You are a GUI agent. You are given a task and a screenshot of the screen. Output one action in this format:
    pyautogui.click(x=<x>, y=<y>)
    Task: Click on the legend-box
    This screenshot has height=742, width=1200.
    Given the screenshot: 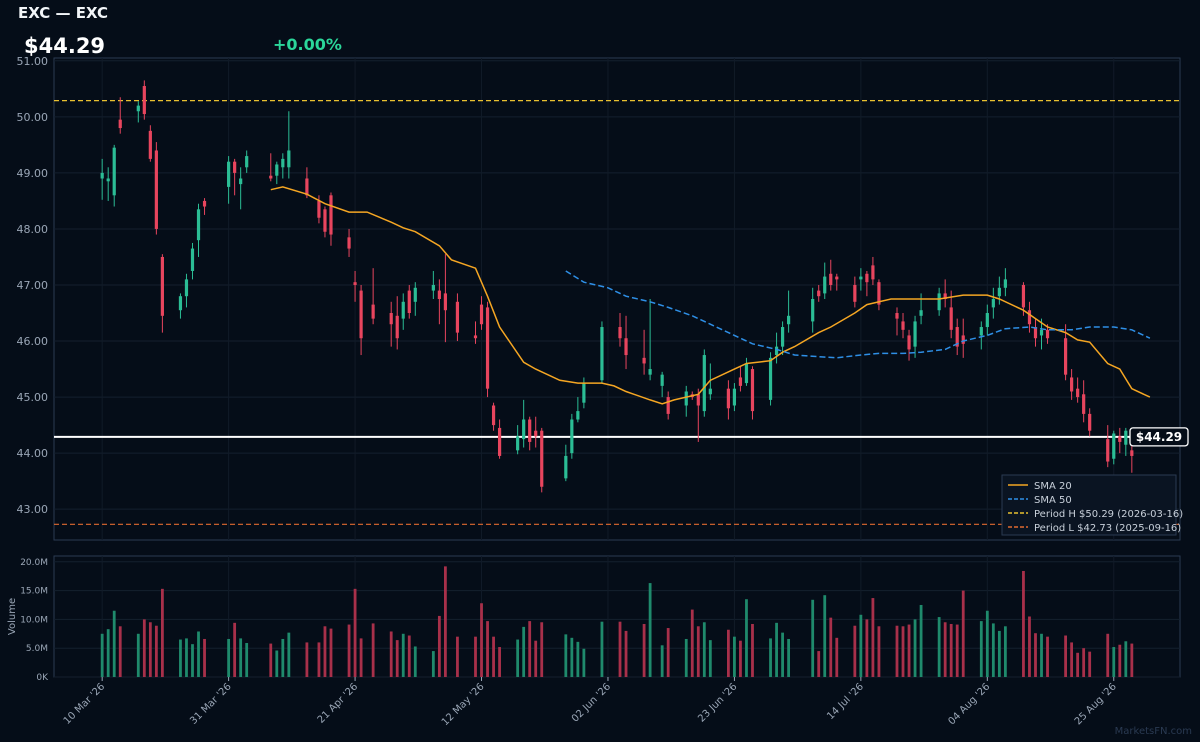 What is the action you would take?
    pyautogui.click(x=1089, y=505)
    